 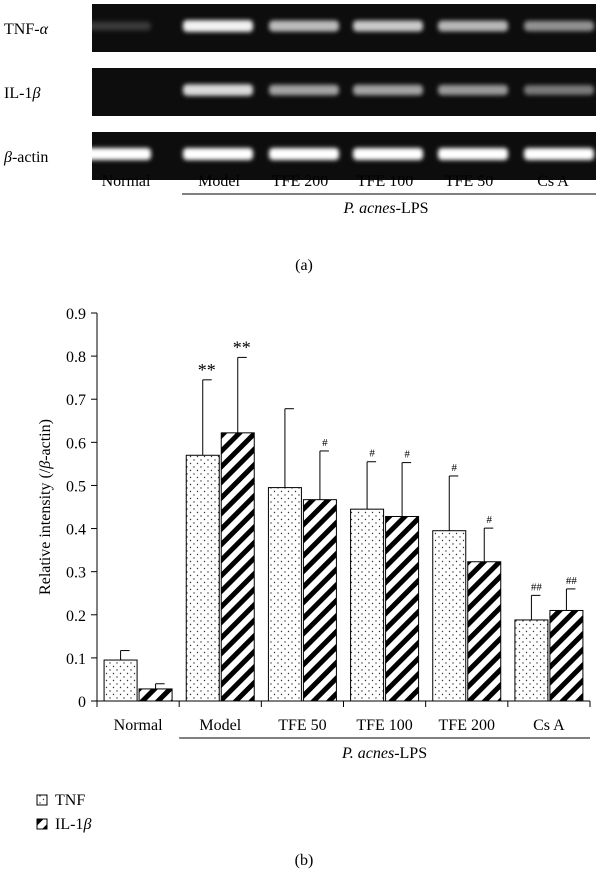 I want to click on y-tick-label: 0.5, so click(x=76, y=486).